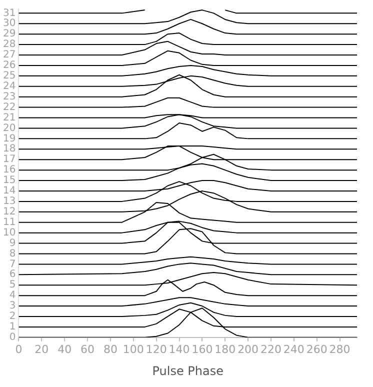 The image size is (373, 387). What do you see at coordinates (9, 107) in the screenshot?
I see `y-tick-label: 22` at bounding box center [9, 107].